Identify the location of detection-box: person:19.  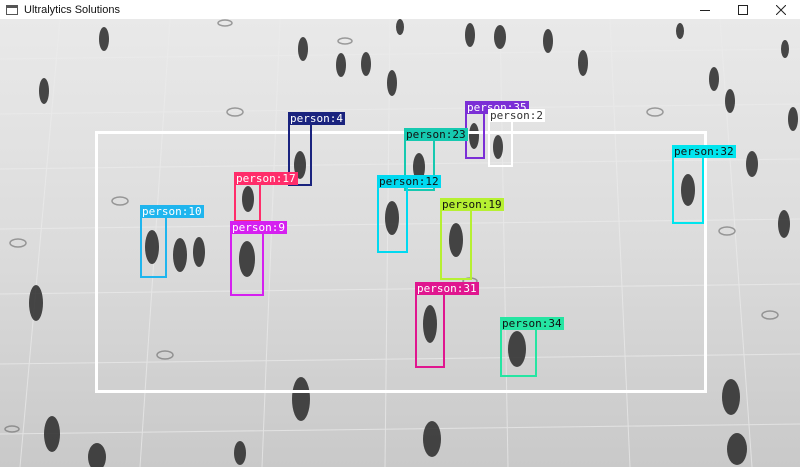
(472, 239).